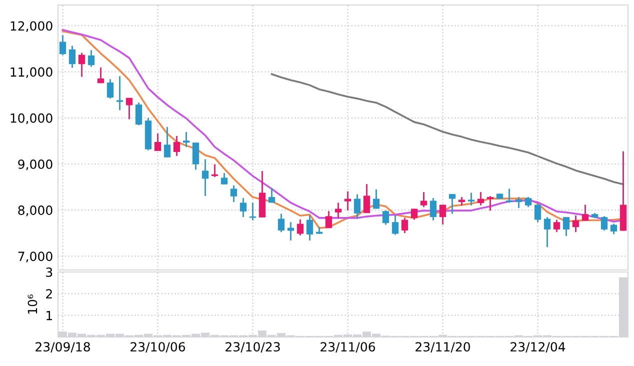  I want to click on y-tick-label: 1, so click(49, 315).